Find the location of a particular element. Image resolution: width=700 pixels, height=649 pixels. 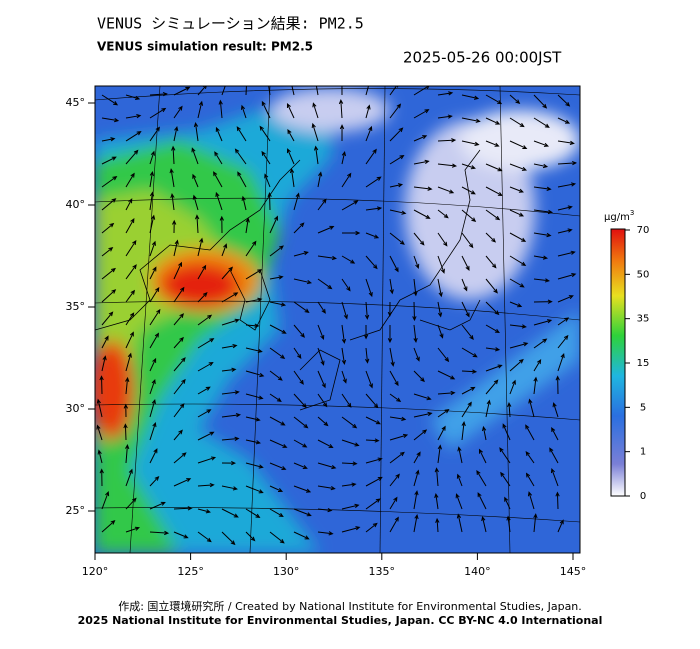

lat-label: 45° is located at coordinates (76, 102).